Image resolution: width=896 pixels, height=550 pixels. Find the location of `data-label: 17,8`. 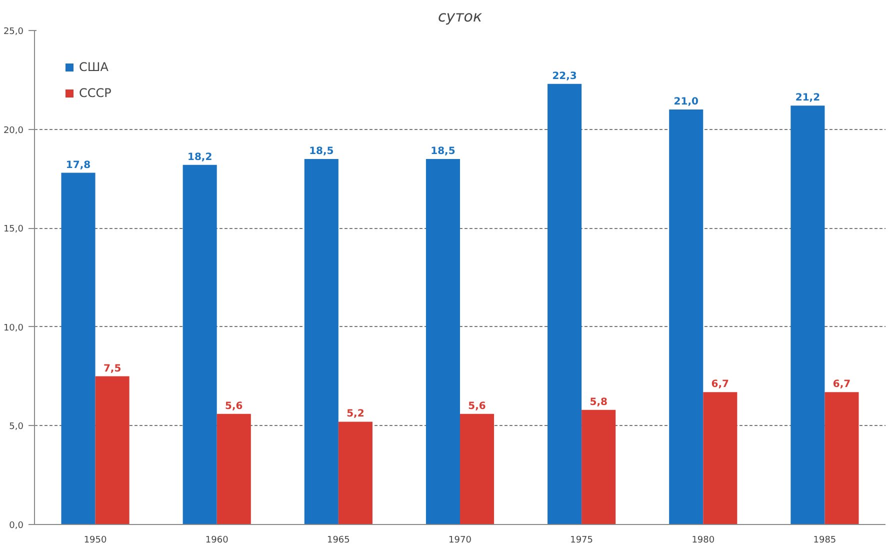

data-label: 17,8 is located at coordinates (78, 165).